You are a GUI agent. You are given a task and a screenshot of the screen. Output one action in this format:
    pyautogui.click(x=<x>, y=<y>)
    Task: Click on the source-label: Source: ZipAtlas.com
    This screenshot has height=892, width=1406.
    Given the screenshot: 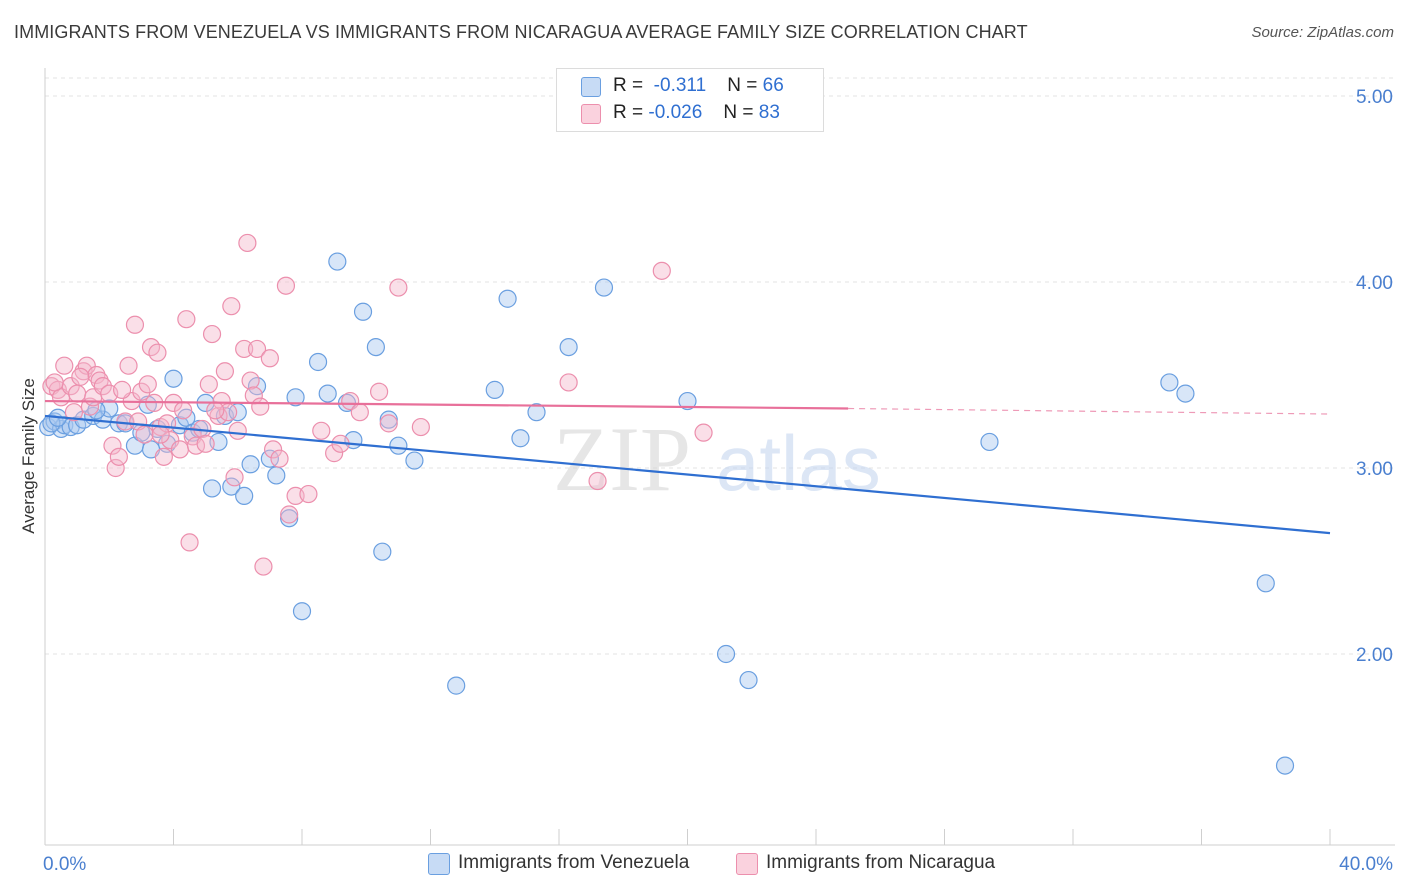 What is the action you would take?
    pyautogui.click(x=1322, y=32)
    